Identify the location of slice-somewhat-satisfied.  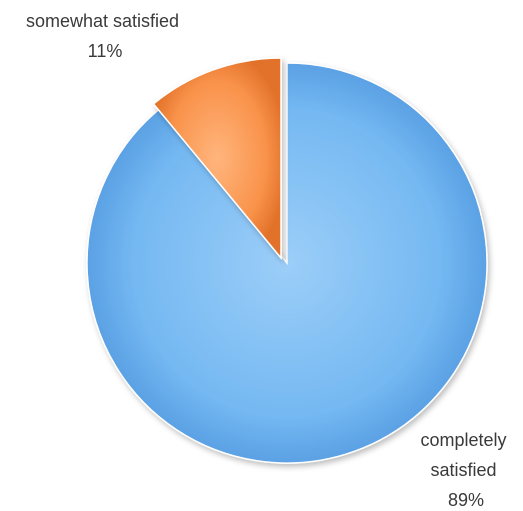
(217, 159).